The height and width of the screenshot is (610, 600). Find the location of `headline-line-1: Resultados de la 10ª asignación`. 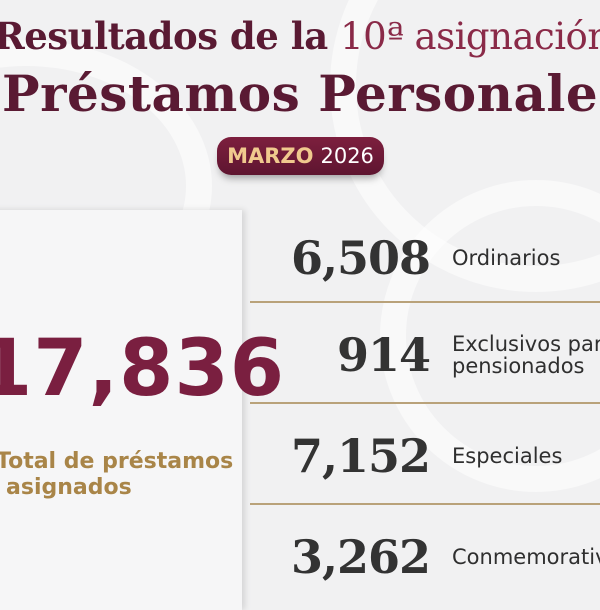

headline-line-1: Resultados de la 10ª asignación is located at coordinates (300, 36).